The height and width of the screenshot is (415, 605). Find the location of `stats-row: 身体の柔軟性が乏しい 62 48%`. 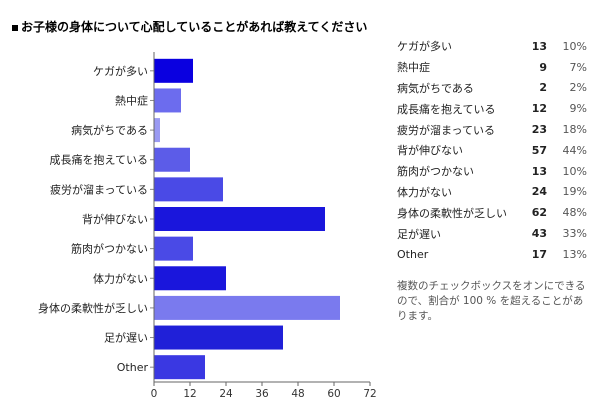

stats-row: 身体の柔軟性が乏しい 62 48% is located at coordinates (492, 212).